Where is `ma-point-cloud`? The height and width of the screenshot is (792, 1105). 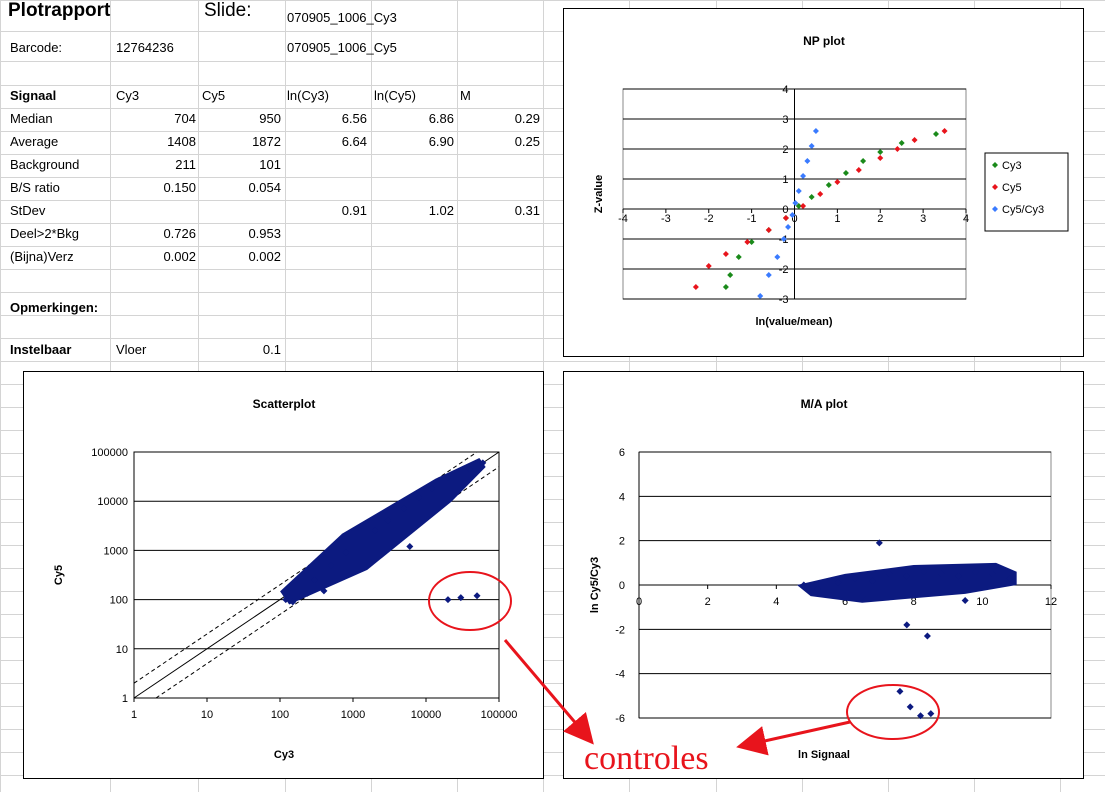 ma-point-cloud is located at coordinates (906, 582).